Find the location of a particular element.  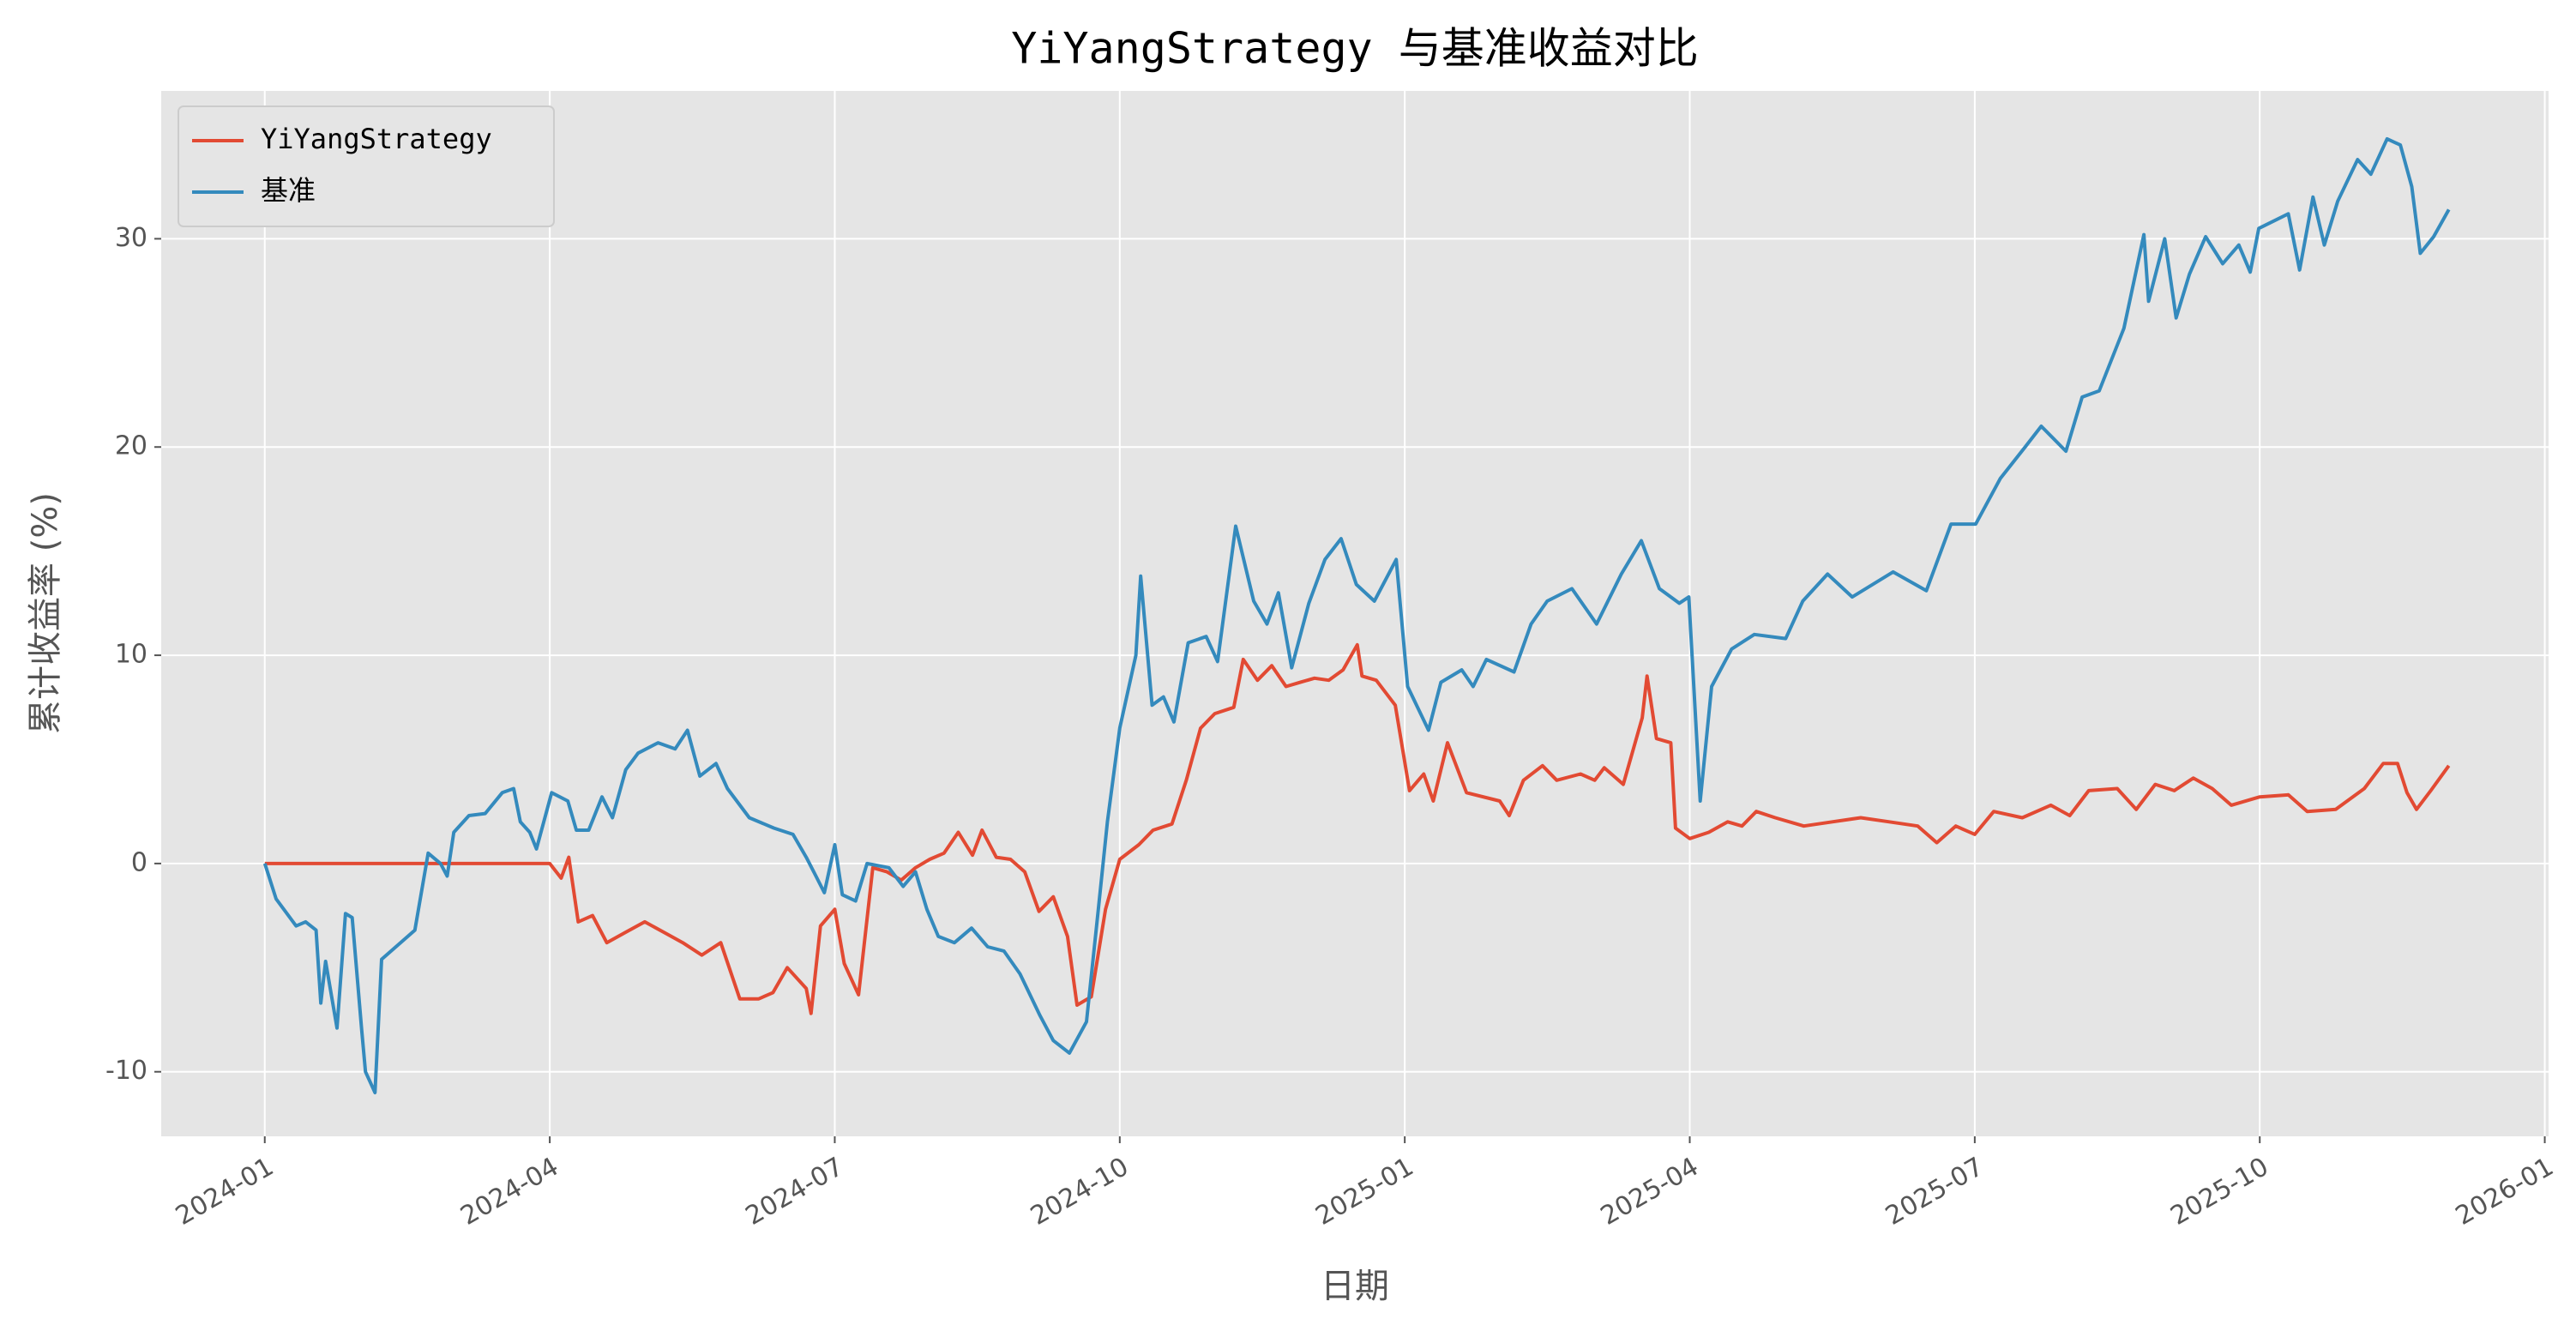

y-tick-label: 30 is located at coordinates (131, 238).